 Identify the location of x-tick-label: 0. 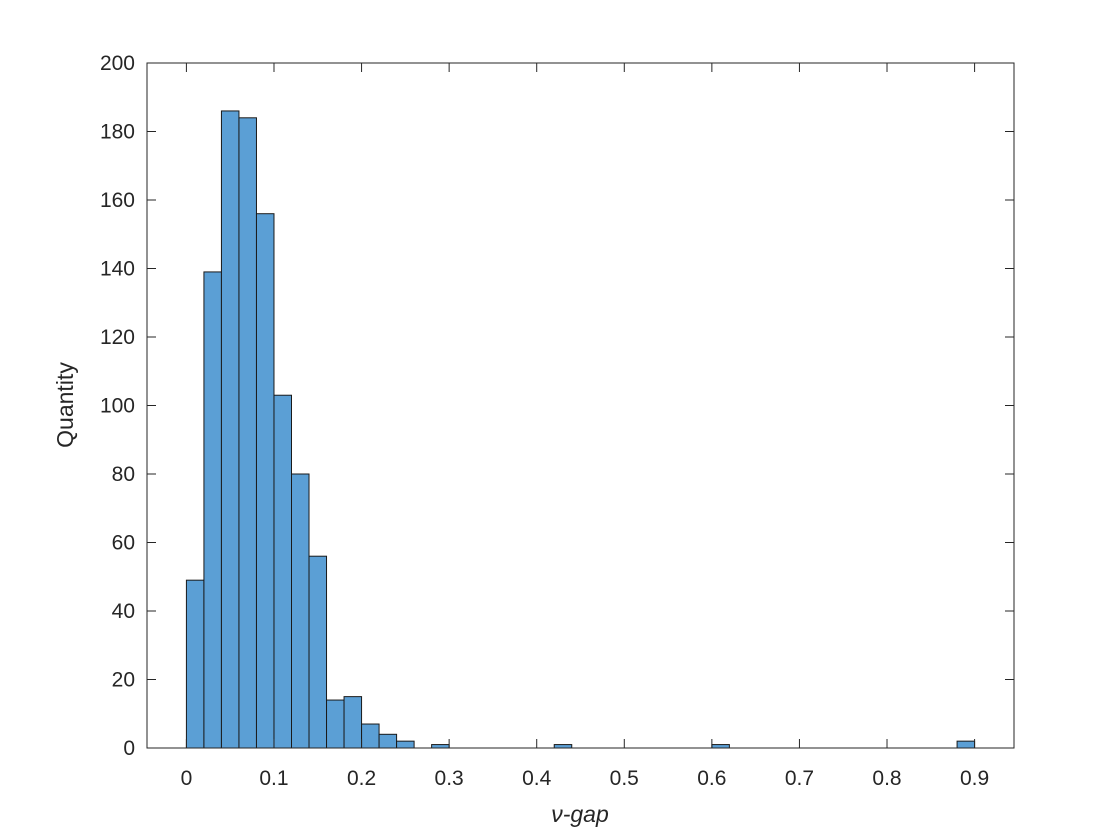
(187, 778).